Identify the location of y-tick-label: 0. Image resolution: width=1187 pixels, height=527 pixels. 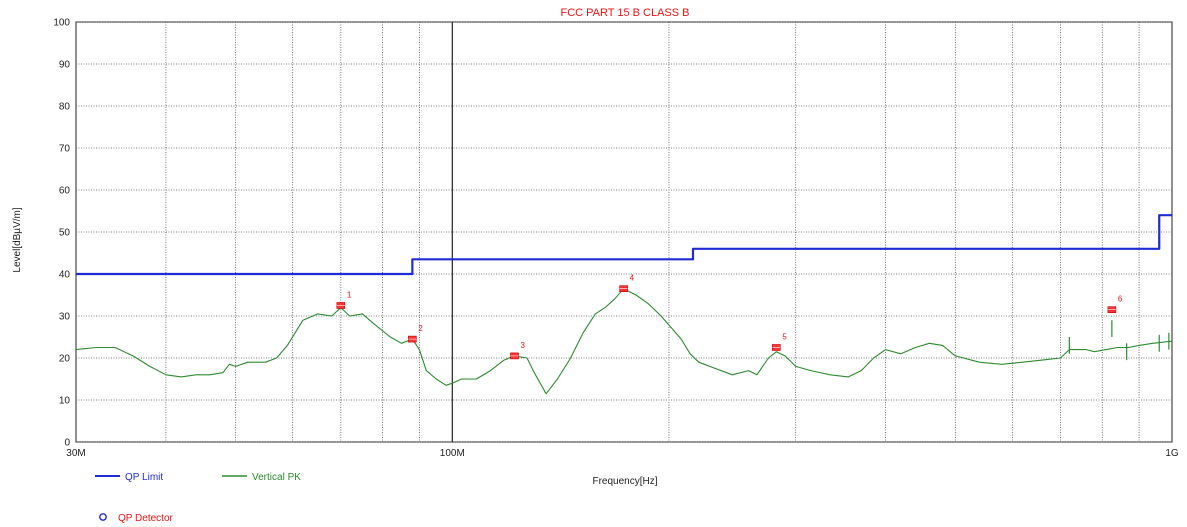
(67, 443).